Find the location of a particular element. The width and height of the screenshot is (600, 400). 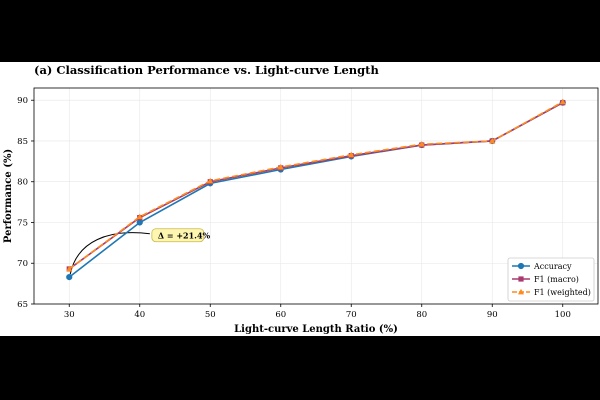

x-tick-label: 40 is located at coordinates (139, 315).